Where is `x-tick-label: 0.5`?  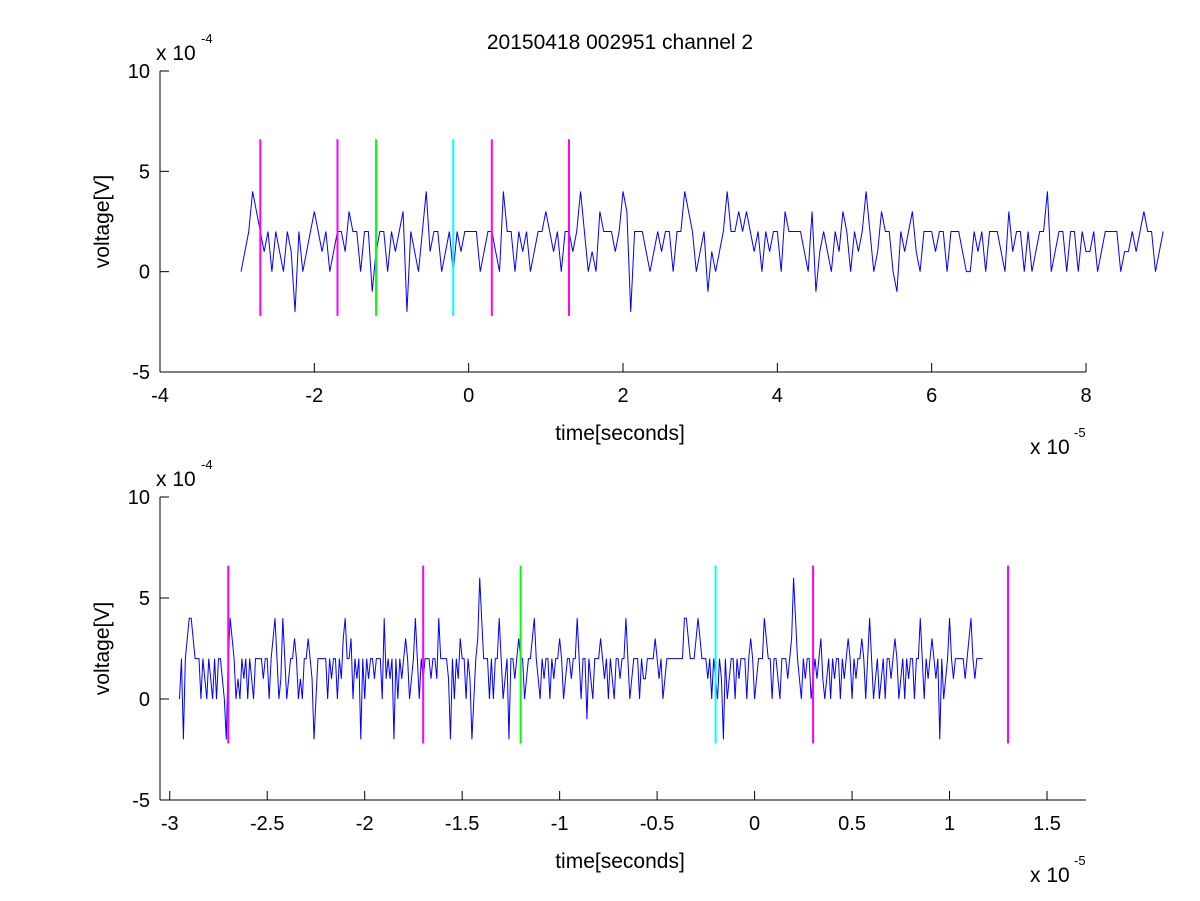 x-tick-label: 0.5 is located at coordinates (852, 824).